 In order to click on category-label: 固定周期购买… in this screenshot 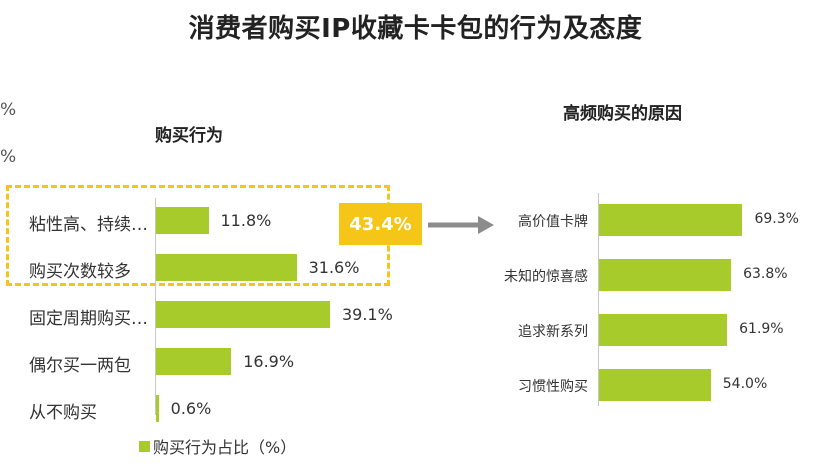, I will do `click(88, 318)`.